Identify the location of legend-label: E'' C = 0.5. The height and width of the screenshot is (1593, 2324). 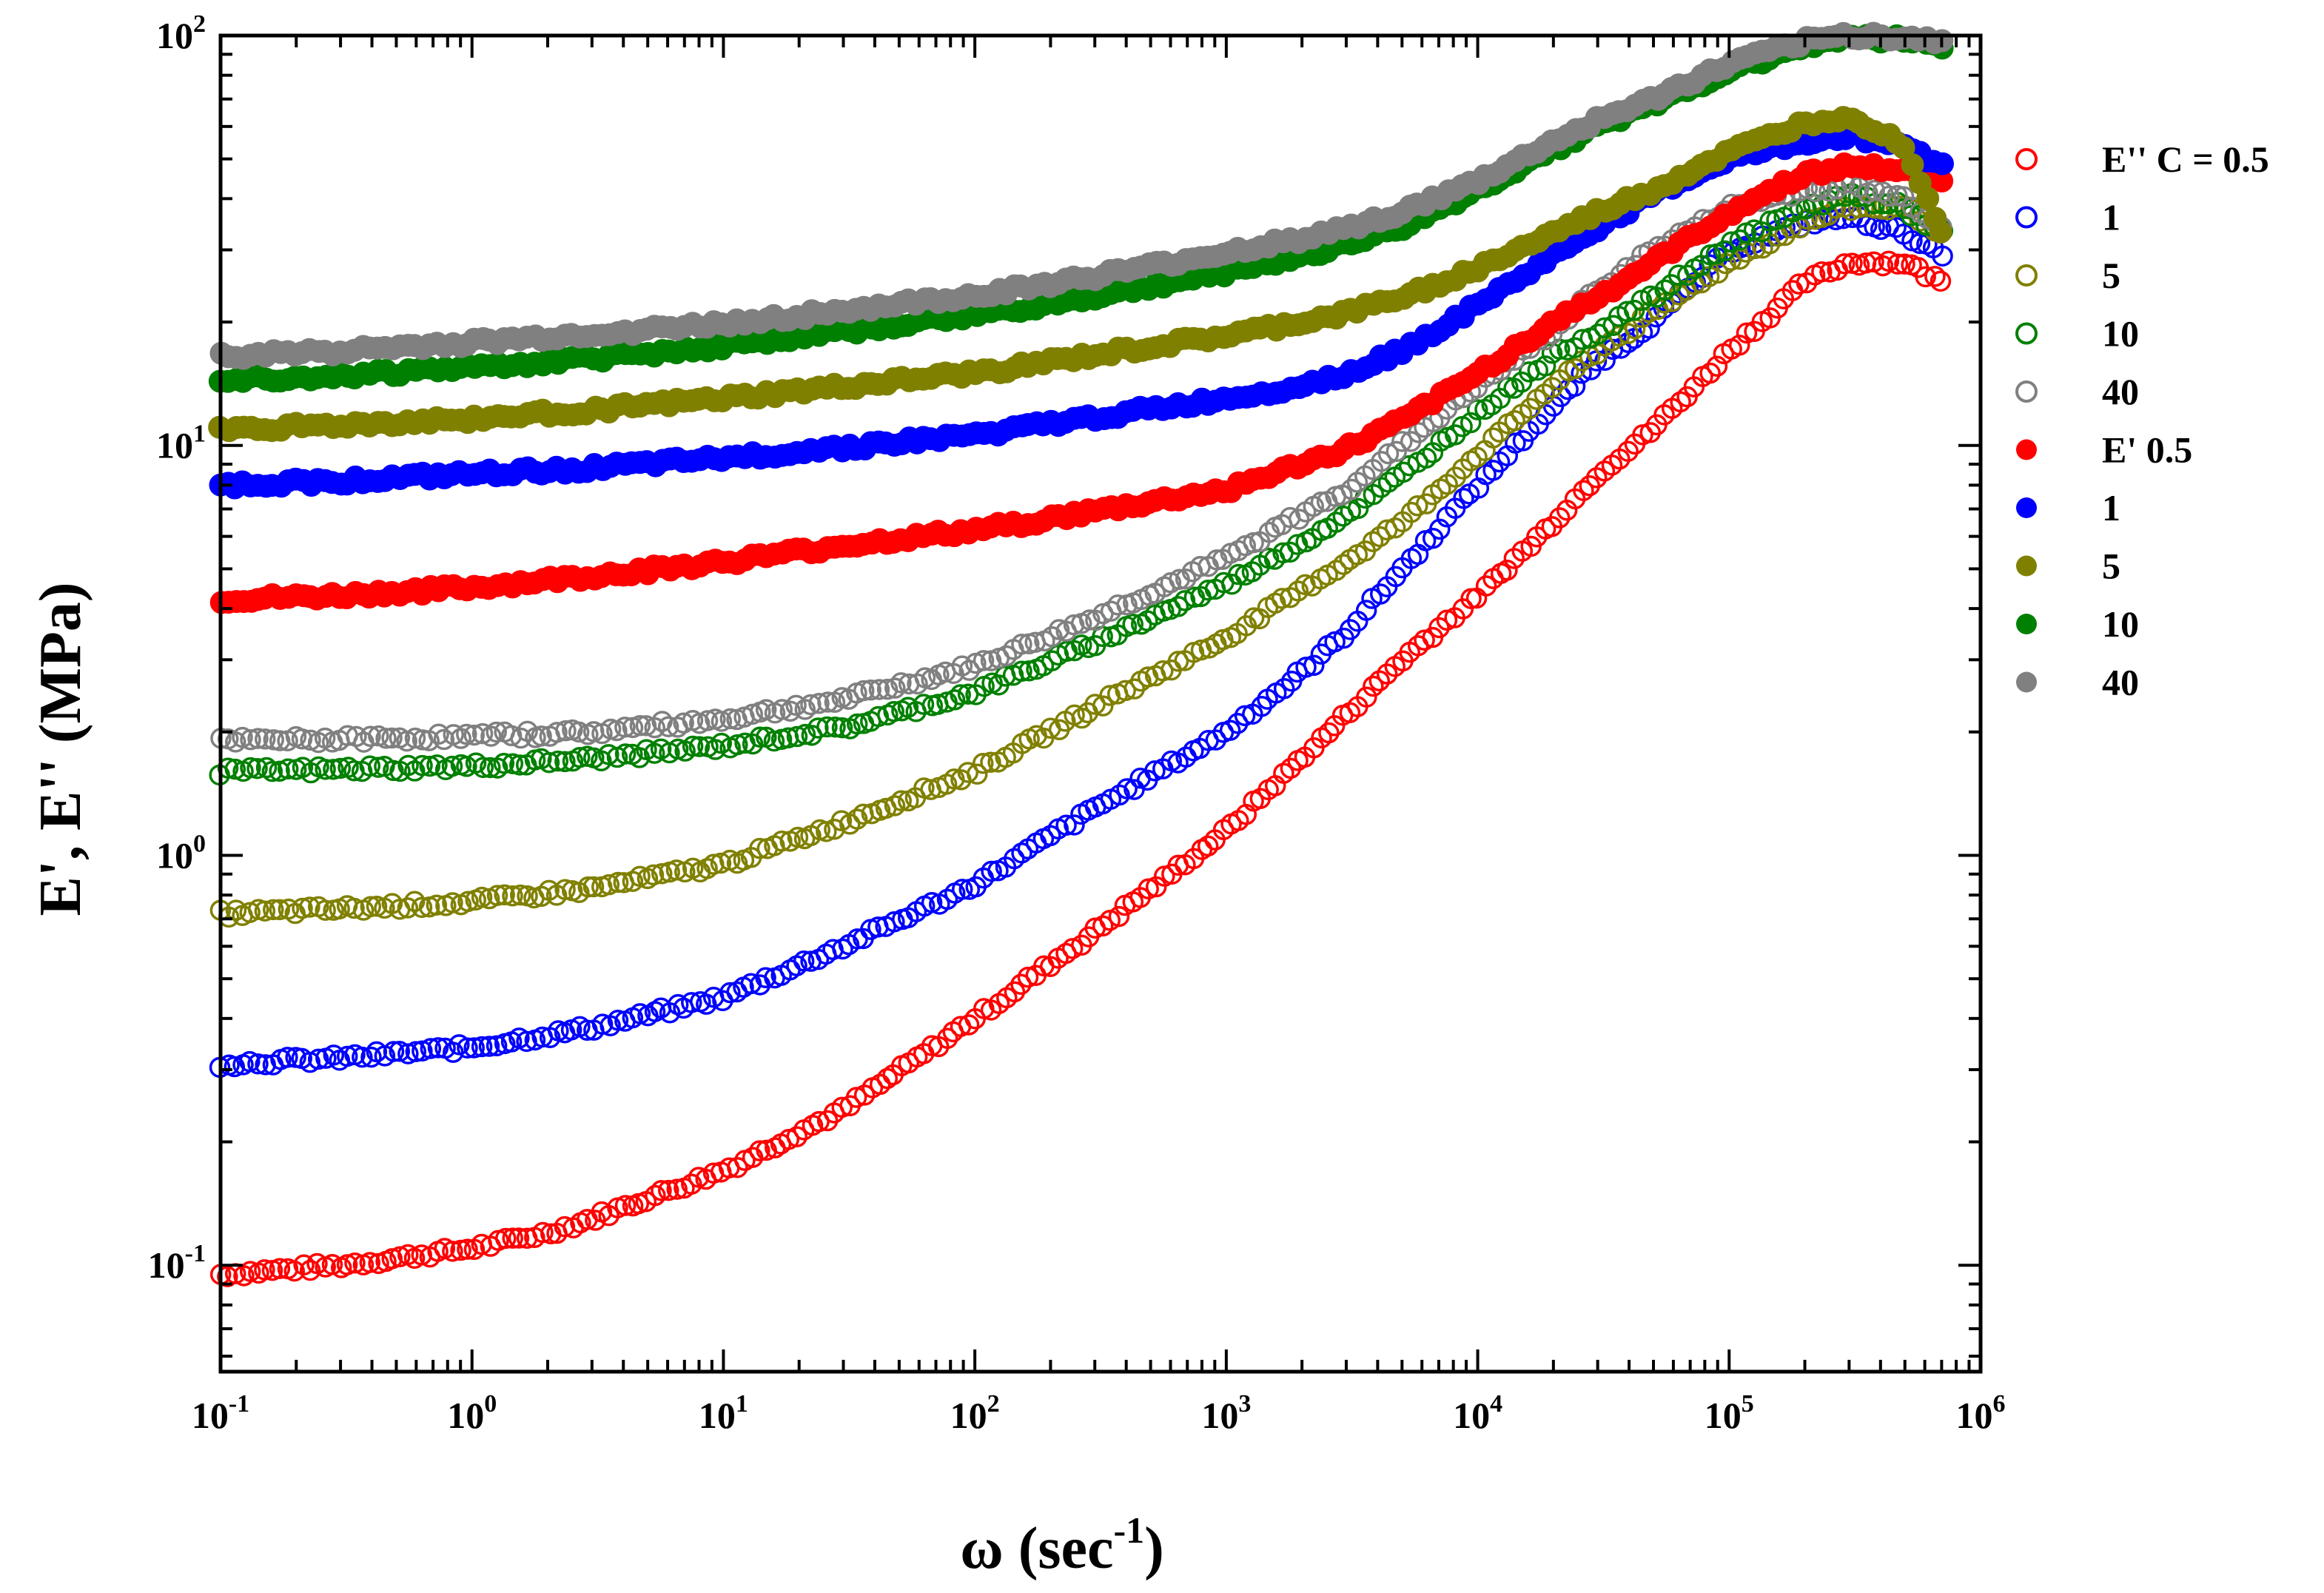
(2185, 159).